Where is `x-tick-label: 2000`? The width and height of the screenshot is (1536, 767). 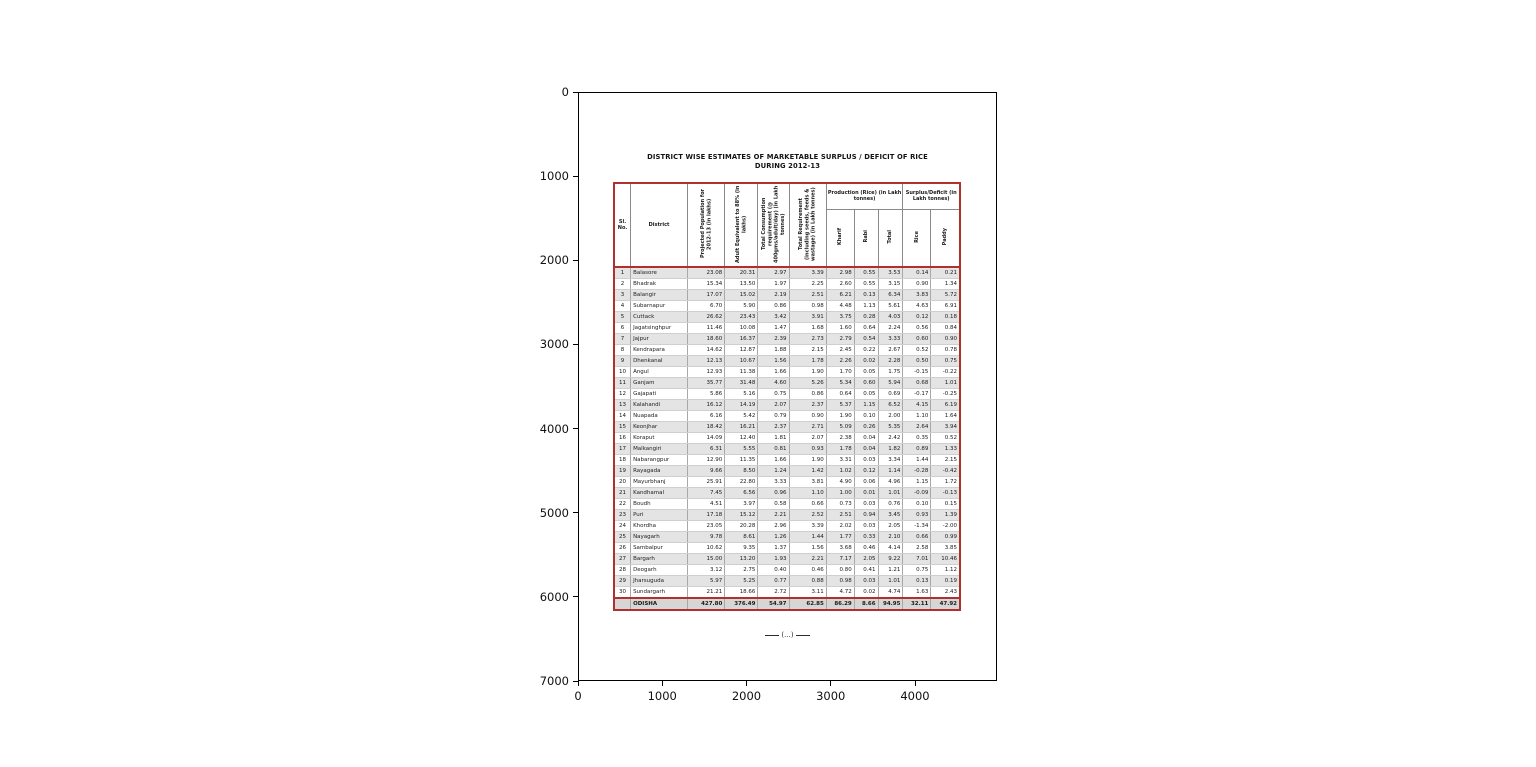
x-tick-label: 2000 is located at coordinates (746, 696).